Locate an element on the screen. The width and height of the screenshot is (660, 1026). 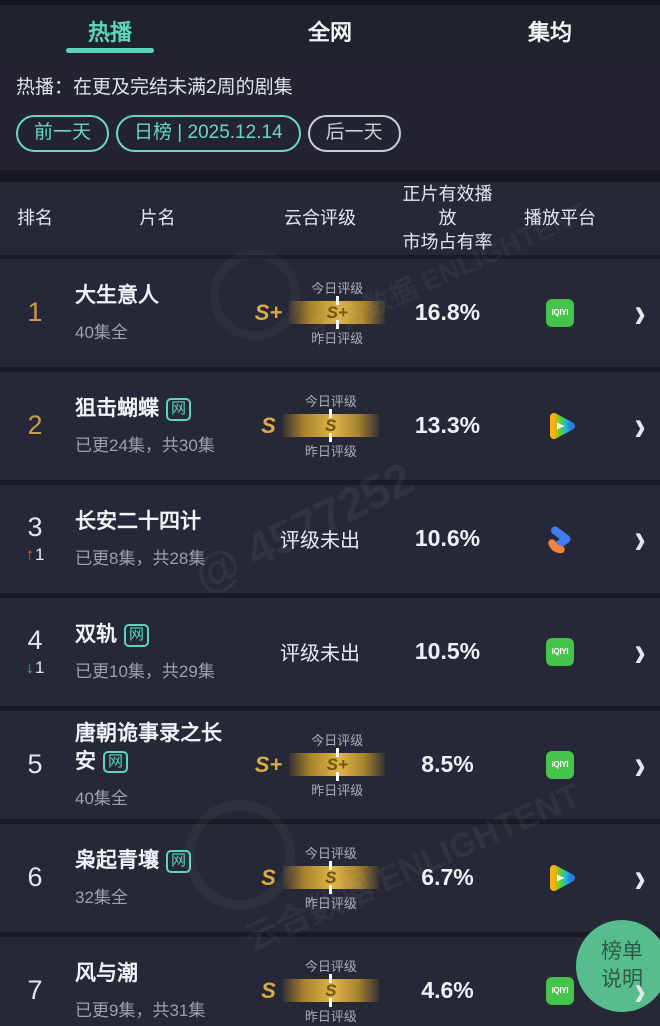
no-rating-text: 评级未出 is located at coordinates (320, 541).